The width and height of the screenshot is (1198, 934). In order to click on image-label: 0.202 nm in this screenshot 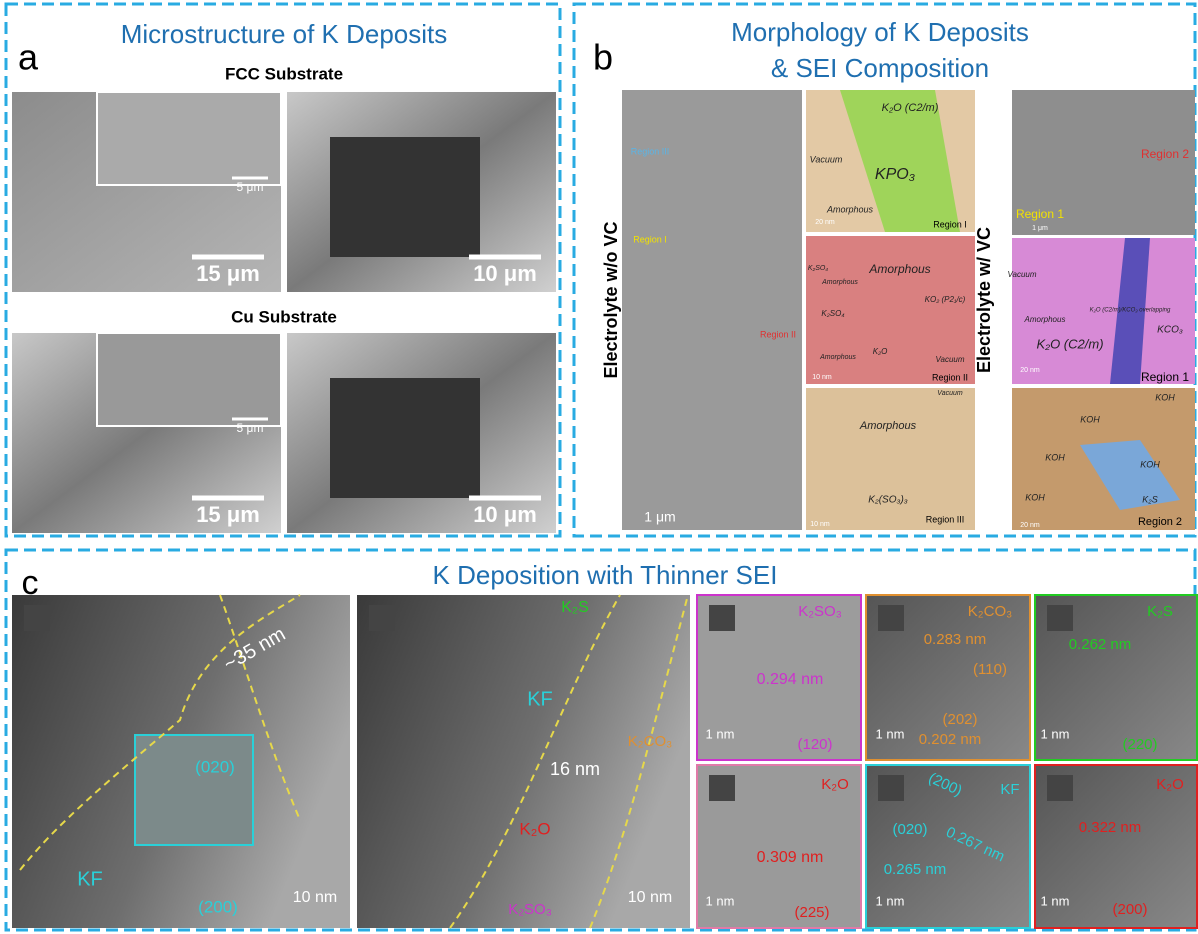, I will do `click(950, 739)`.